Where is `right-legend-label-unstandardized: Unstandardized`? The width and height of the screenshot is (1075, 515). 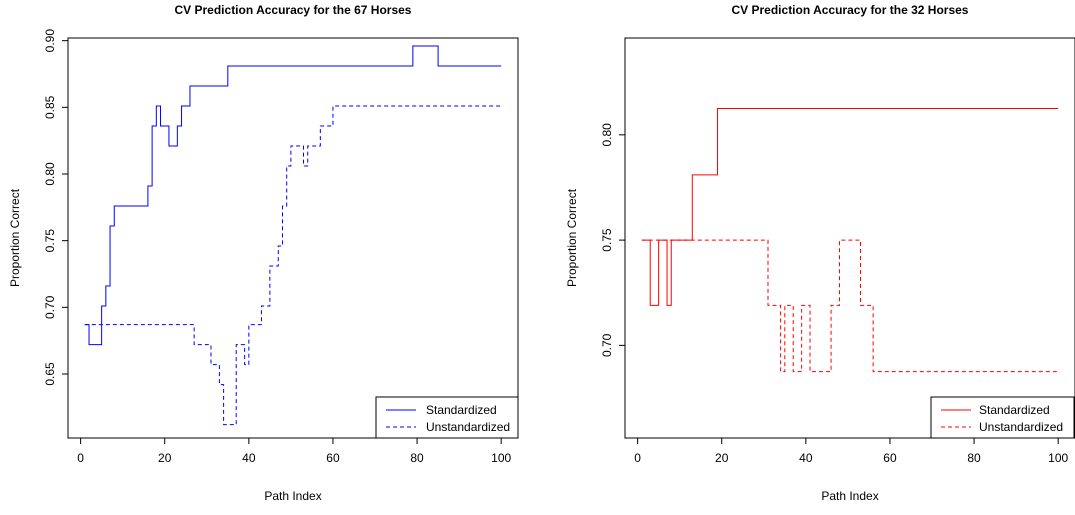 right-legend-label-unstandardized: Unstandardized is located at coordinates (1021, 427).